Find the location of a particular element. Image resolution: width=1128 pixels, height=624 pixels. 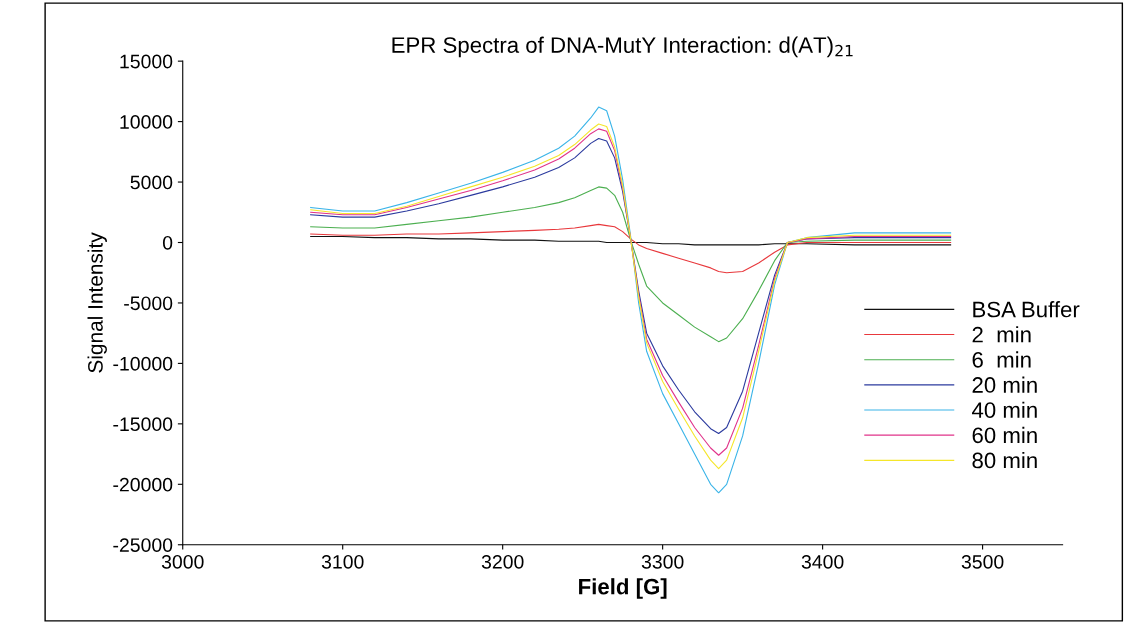

x-tick-label: 3500 is located at coordinates (982, 561).